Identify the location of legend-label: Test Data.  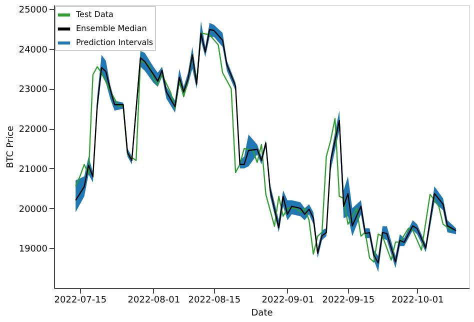
(94, 14).